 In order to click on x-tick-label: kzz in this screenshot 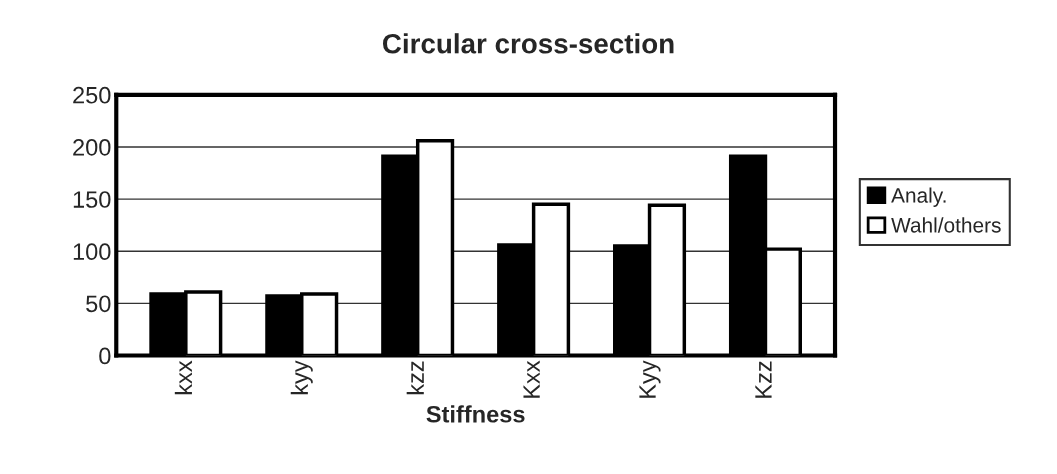, I will do `click(415, 378)`.